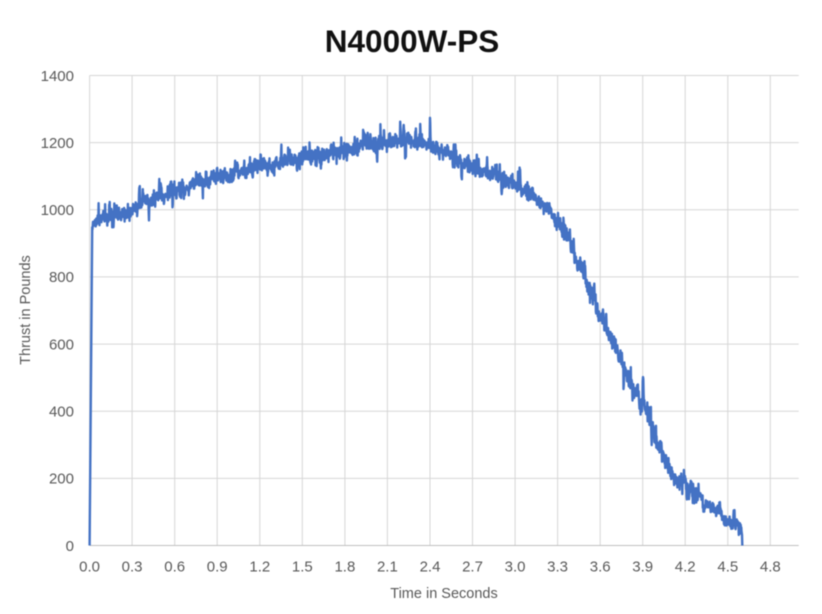 The height and width of the screenshot is (614, 822). I want to click on svg-text: 200, so click(61, 479).